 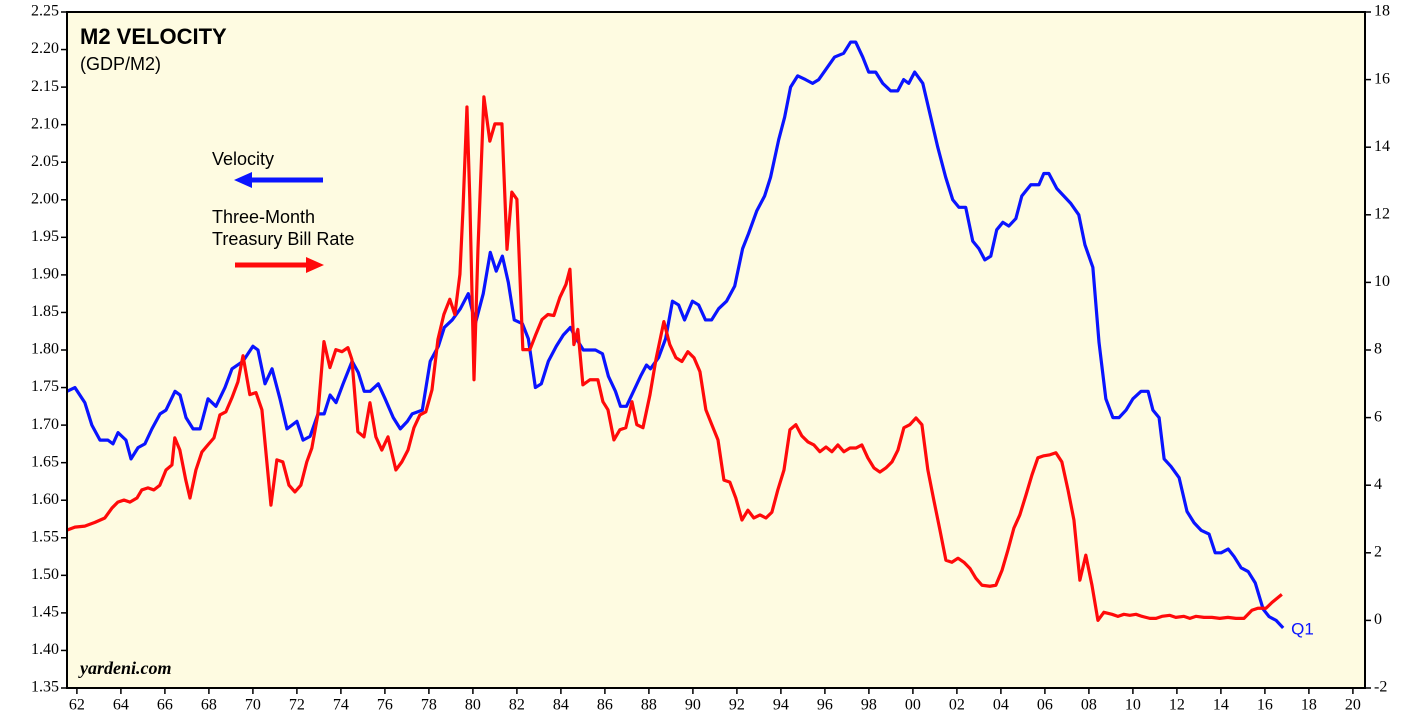 What do you see at coordinates (825, 705) in the screenshot?
I see `x-tick-label: 96` at bounding box center [825, 705].